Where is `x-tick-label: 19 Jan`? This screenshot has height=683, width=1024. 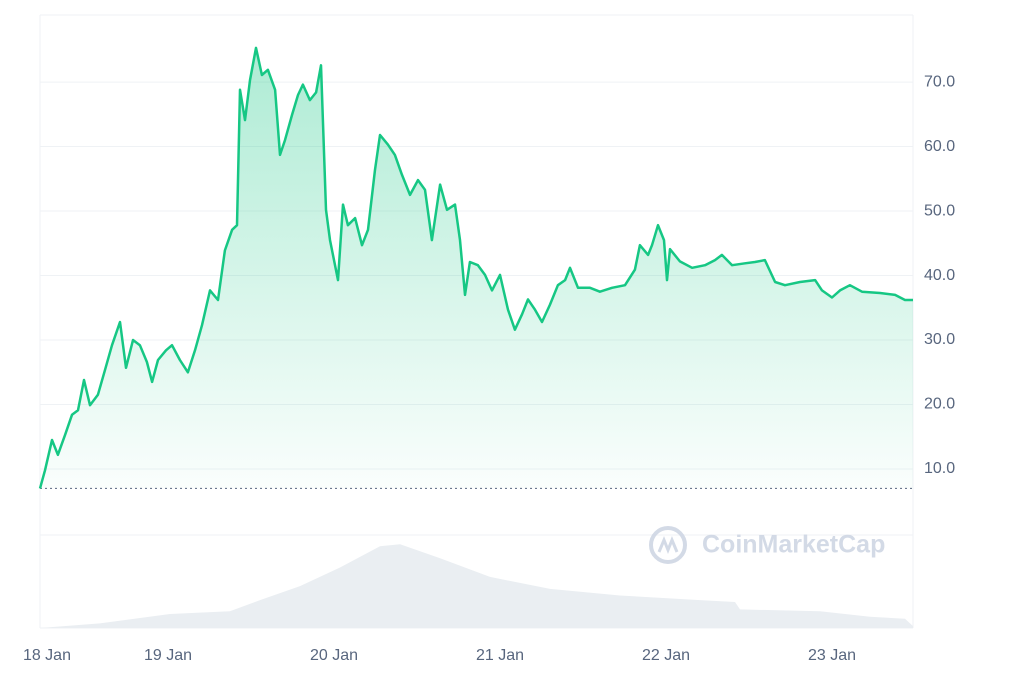
x-tick-label: 19 Jan is located at coordinates (168, 655).